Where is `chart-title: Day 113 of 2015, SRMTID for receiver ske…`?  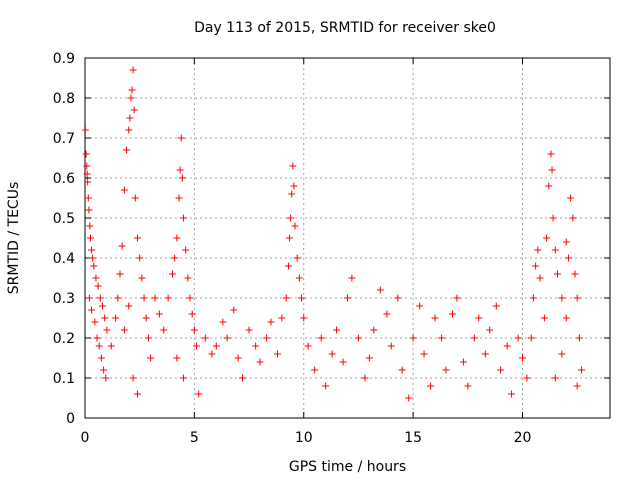
chart-title: Day 113 of 2015, SRMTID for receiver ske… is located at coordinates (345, 28).